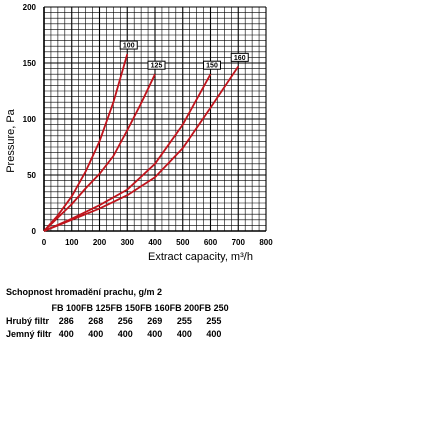  I want to click on y-tick-label: 50, so click(31, 175).